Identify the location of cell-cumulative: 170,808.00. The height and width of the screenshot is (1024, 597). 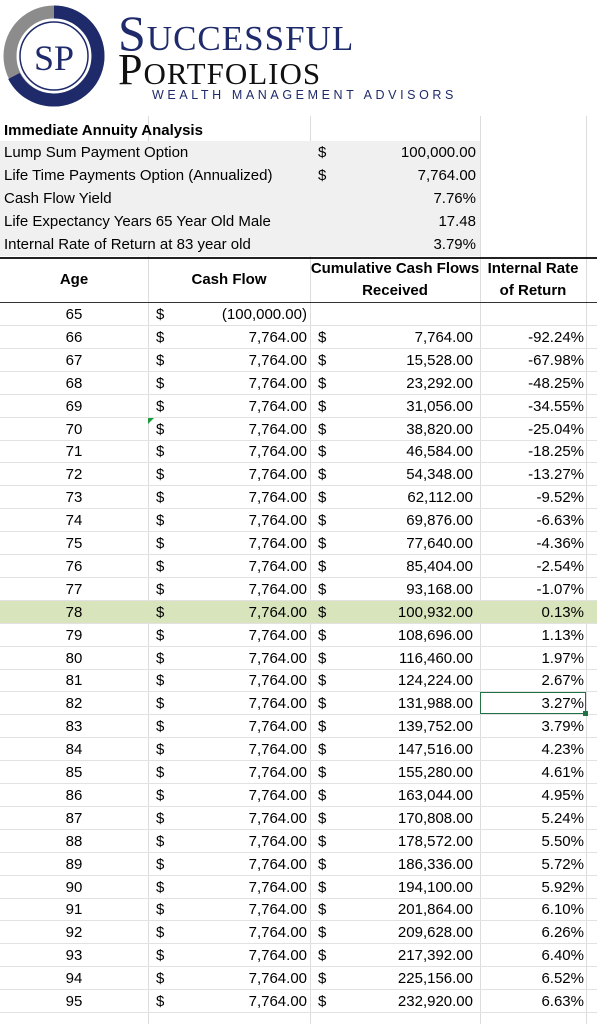
(435, 818).